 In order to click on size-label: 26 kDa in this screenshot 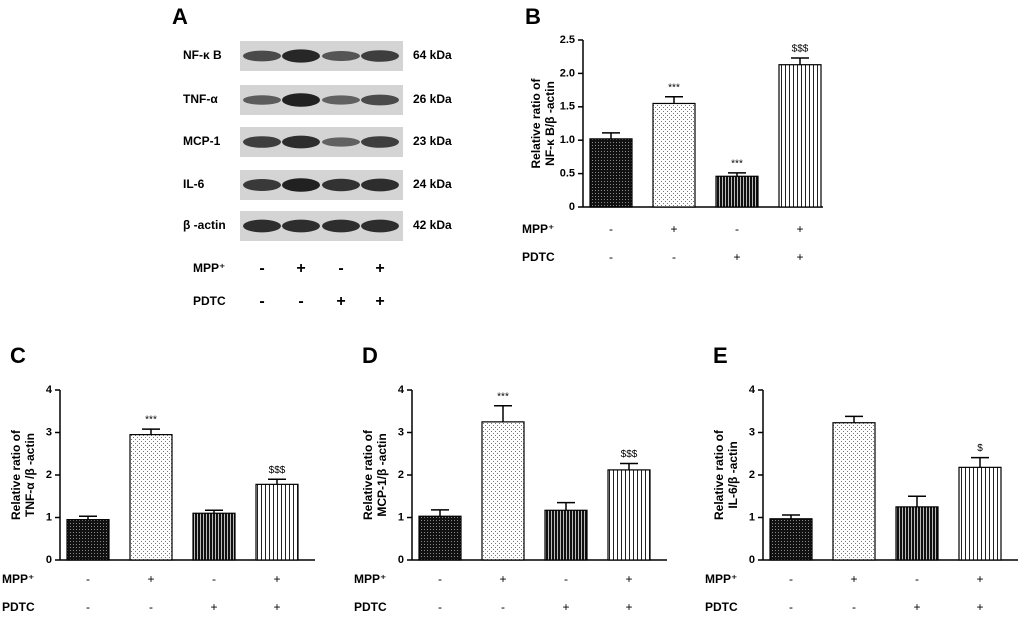, I will do `click(432, 99)`.